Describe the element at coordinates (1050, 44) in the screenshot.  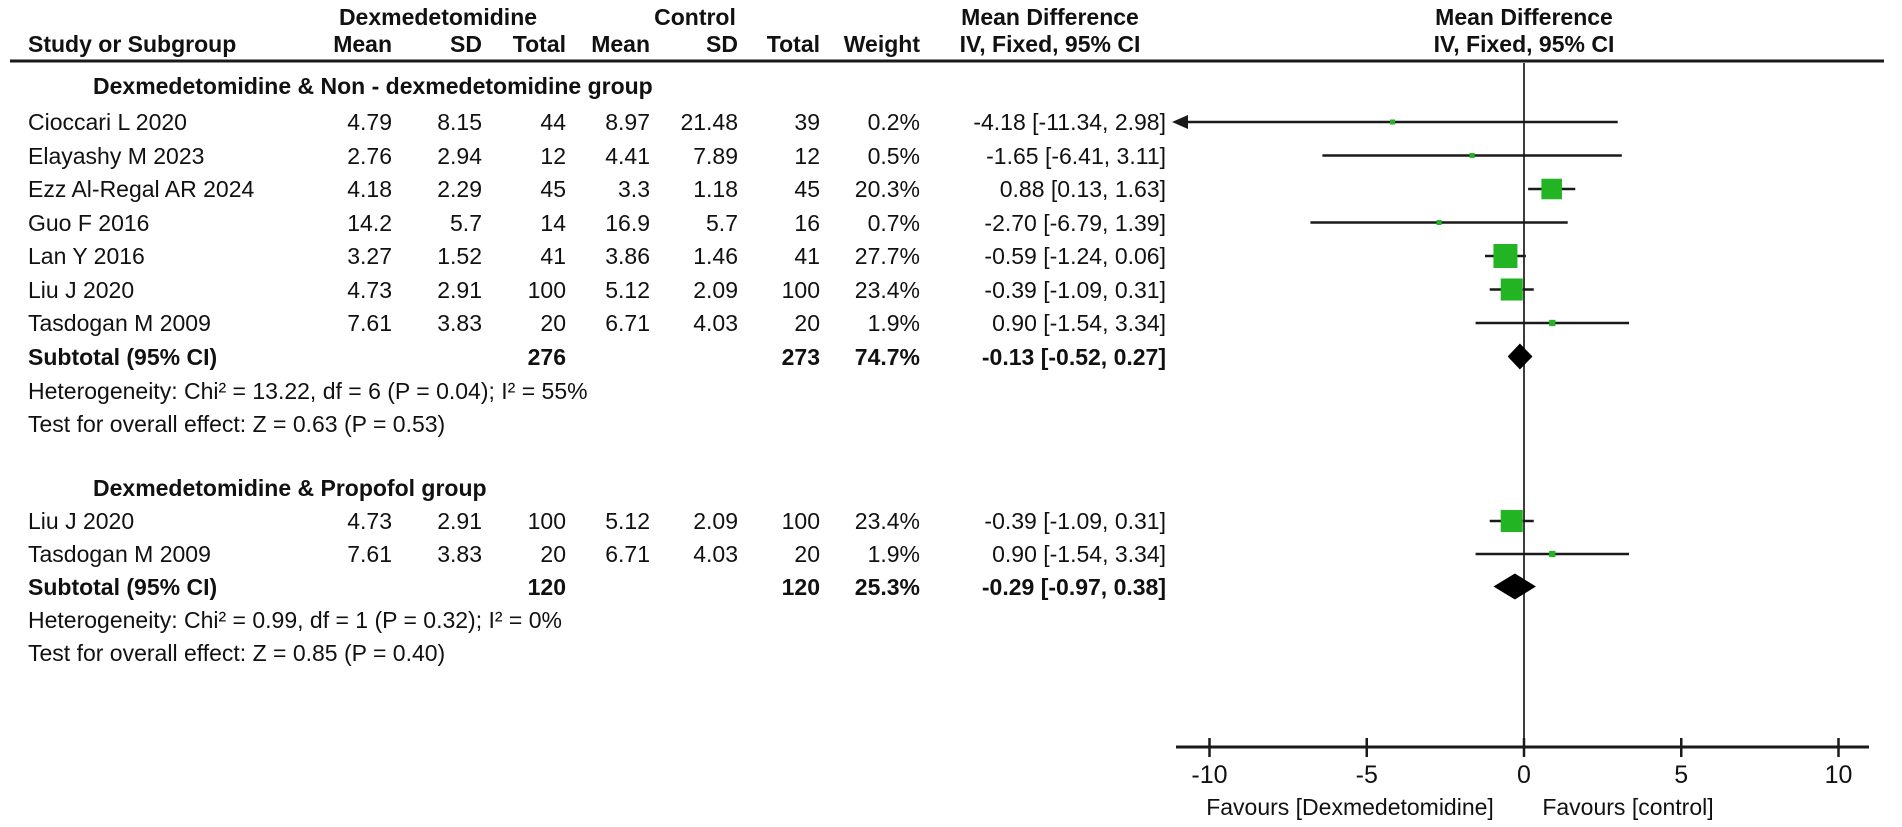
I see `column-header-ci-text: IV, Fixed, 95% CI` at that location.